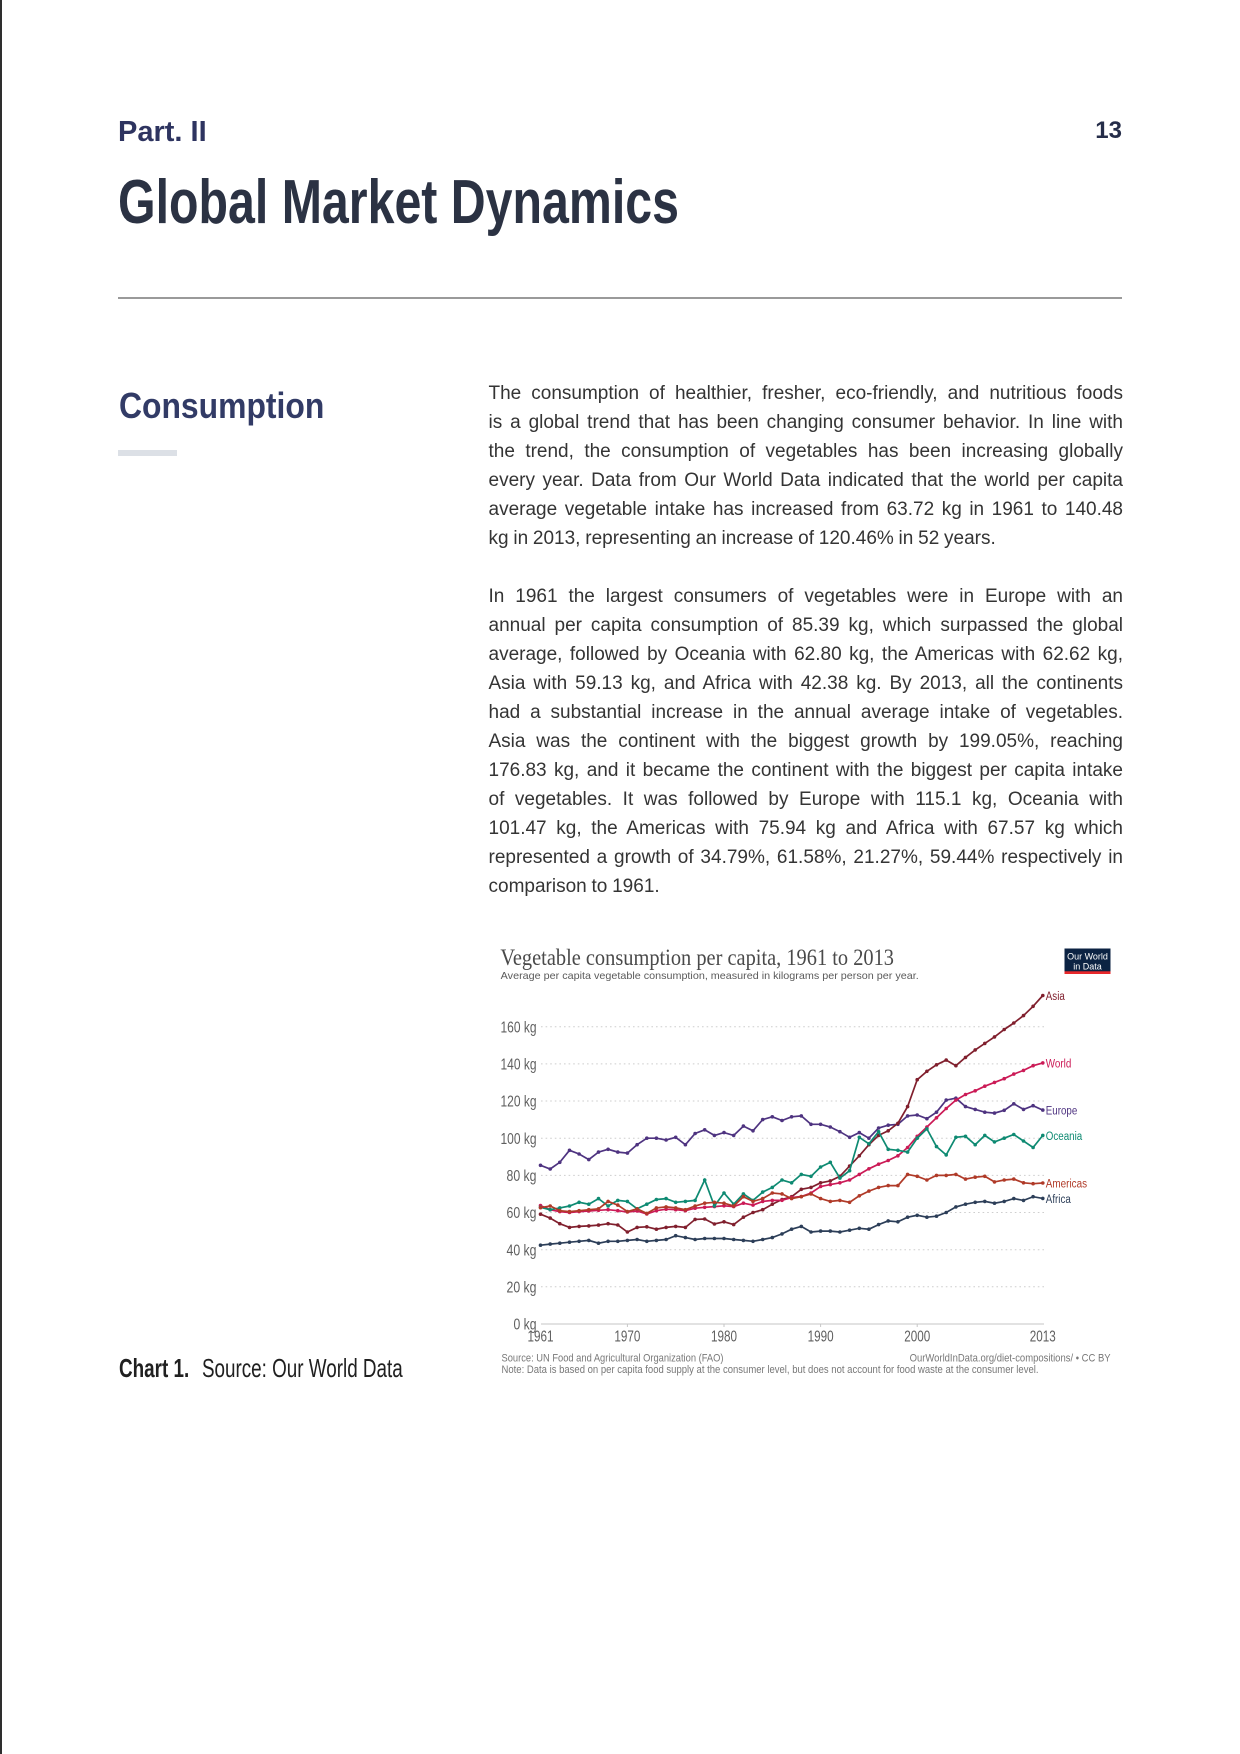 The image size is (1240, 1754). I want to click on svg-text: 2013, so click(1043, 1337).